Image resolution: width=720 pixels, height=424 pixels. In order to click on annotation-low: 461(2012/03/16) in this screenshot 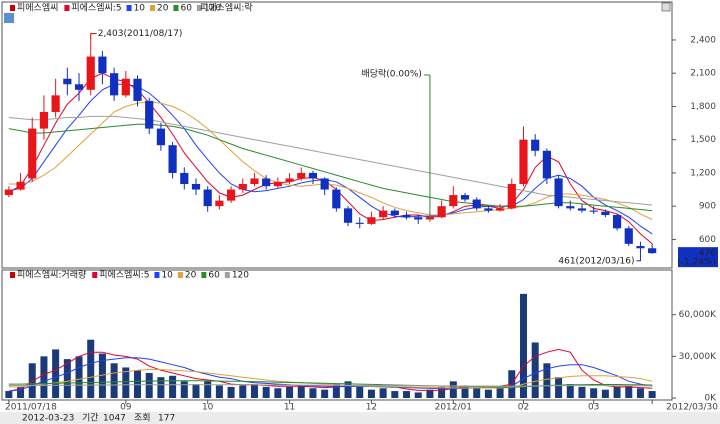, I will do `click(596, 261)`.